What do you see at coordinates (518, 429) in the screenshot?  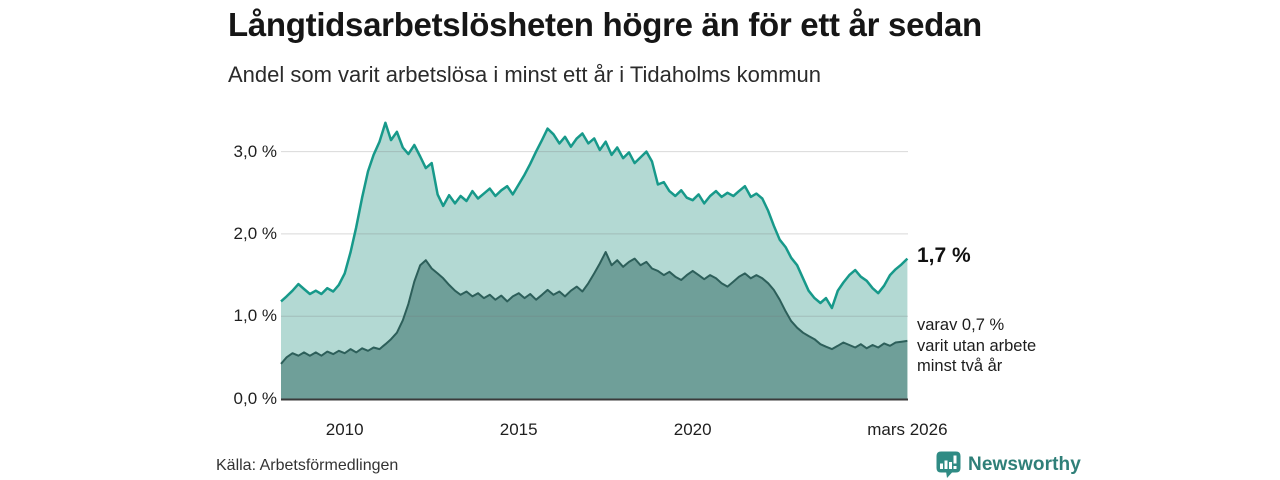 I see `x-axis-tick-label: 2015` at bounding box center [518, 429].